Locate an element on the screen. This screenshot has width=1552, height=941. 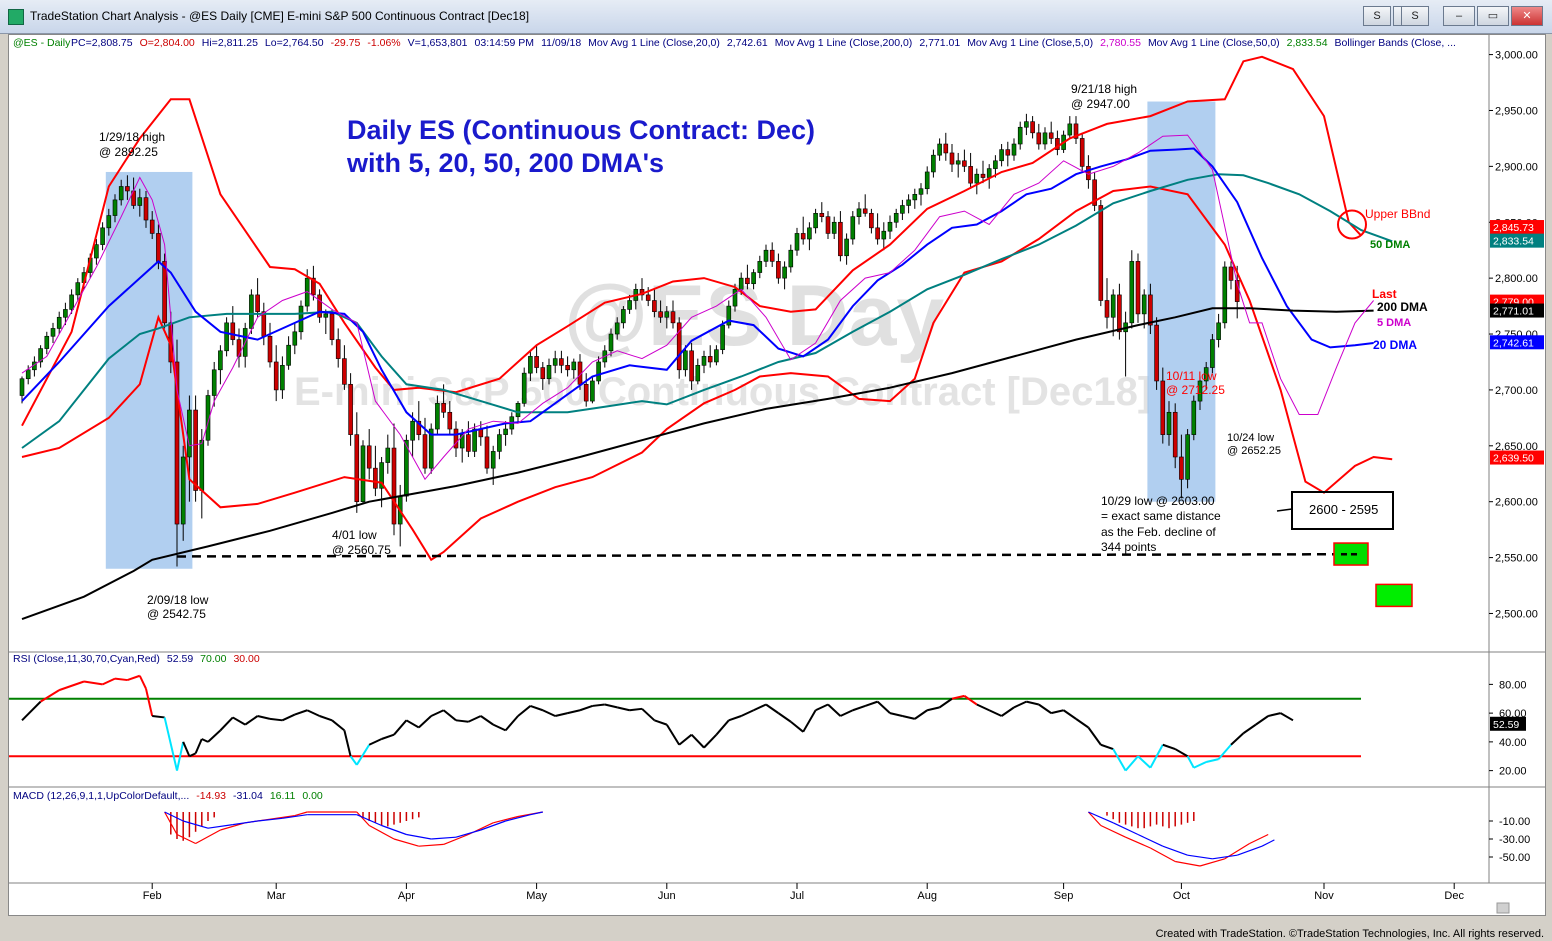
annotation-16: 2600 - 2595 is located at coordinates (1343, 509).